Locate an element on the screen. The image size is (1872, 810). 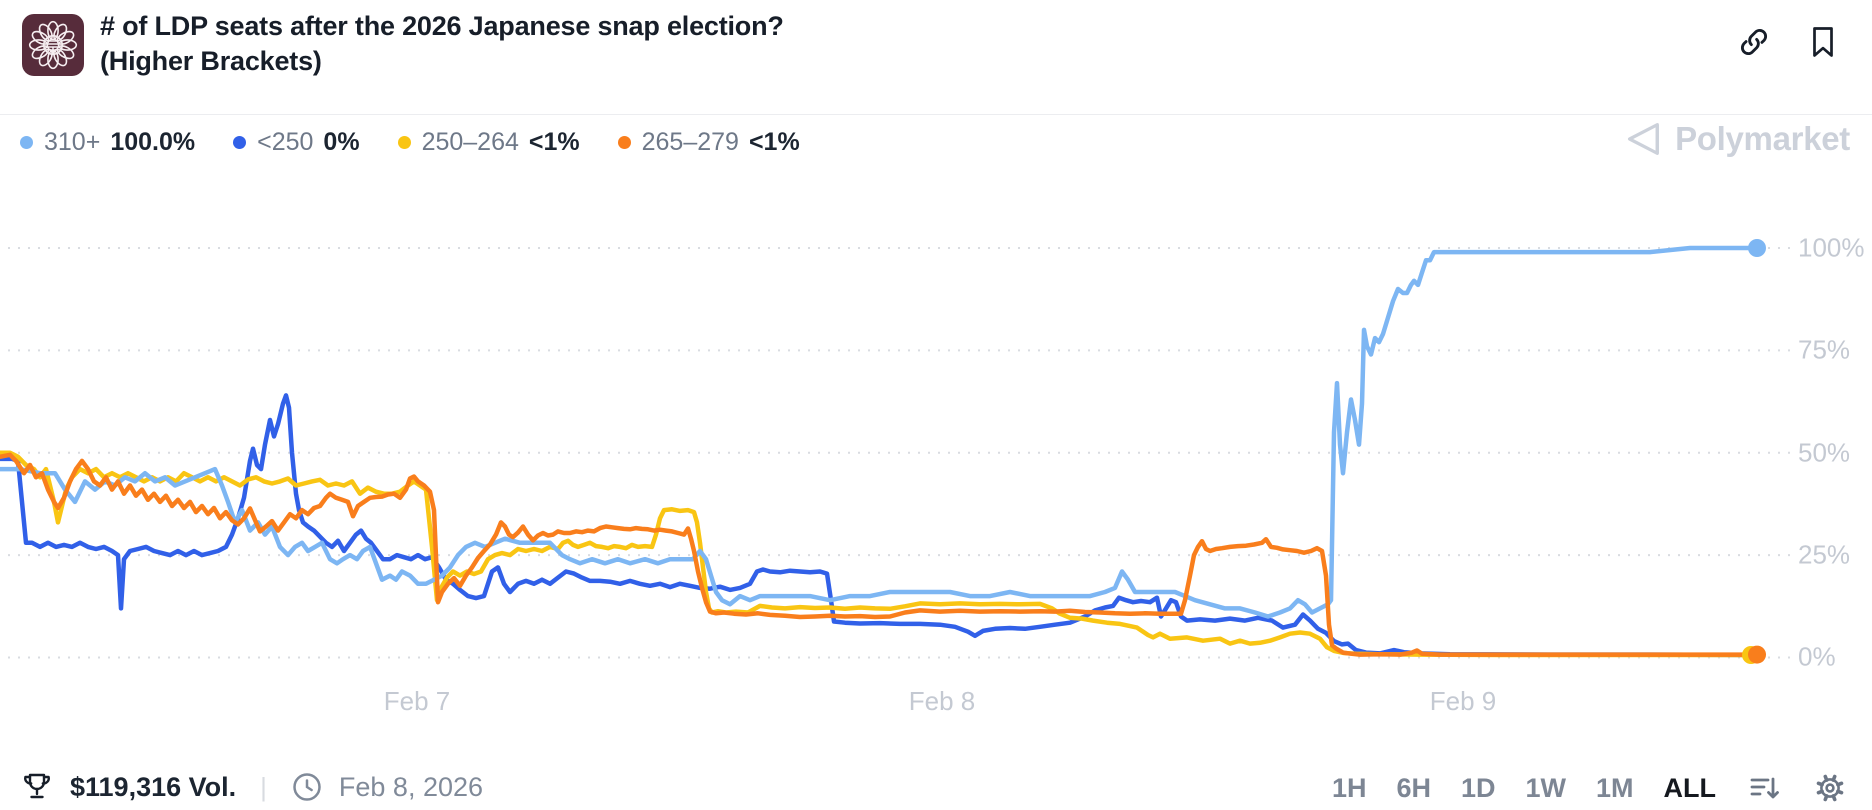
x-axis-label-feb7: Feb 7 is located at coordinates (417, 701).